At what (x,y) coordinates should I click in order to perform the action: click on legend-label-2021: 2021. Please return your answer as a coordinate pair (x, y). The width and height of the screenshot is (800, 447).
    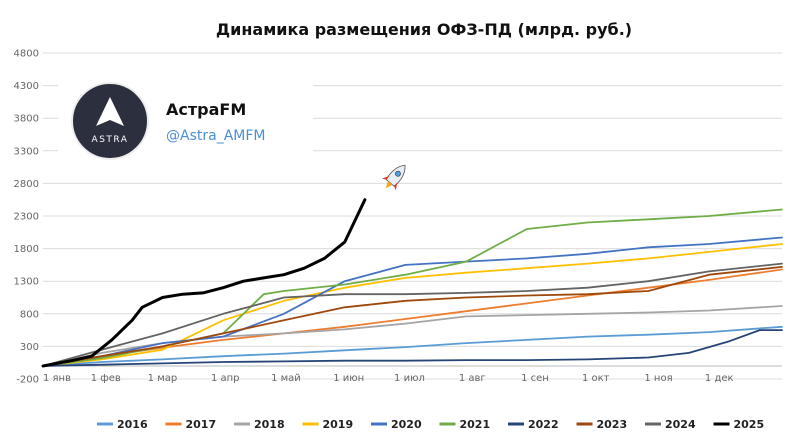
    Looking at the image, I should click on (475, 424).